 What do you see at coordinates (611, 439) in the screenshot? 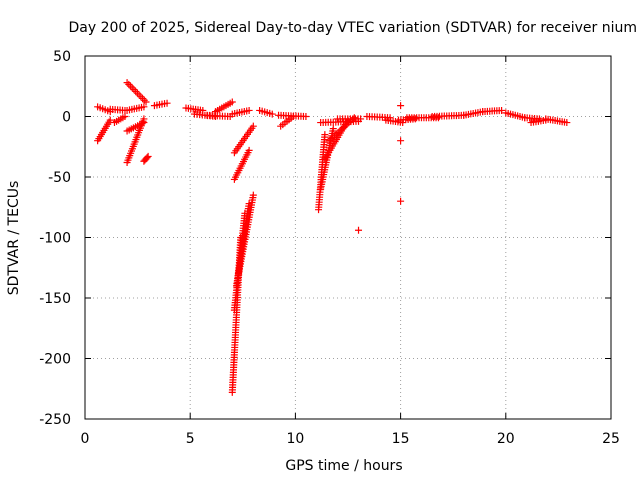
I see `x-tick-label: 25` at bounding box center [611, 439].